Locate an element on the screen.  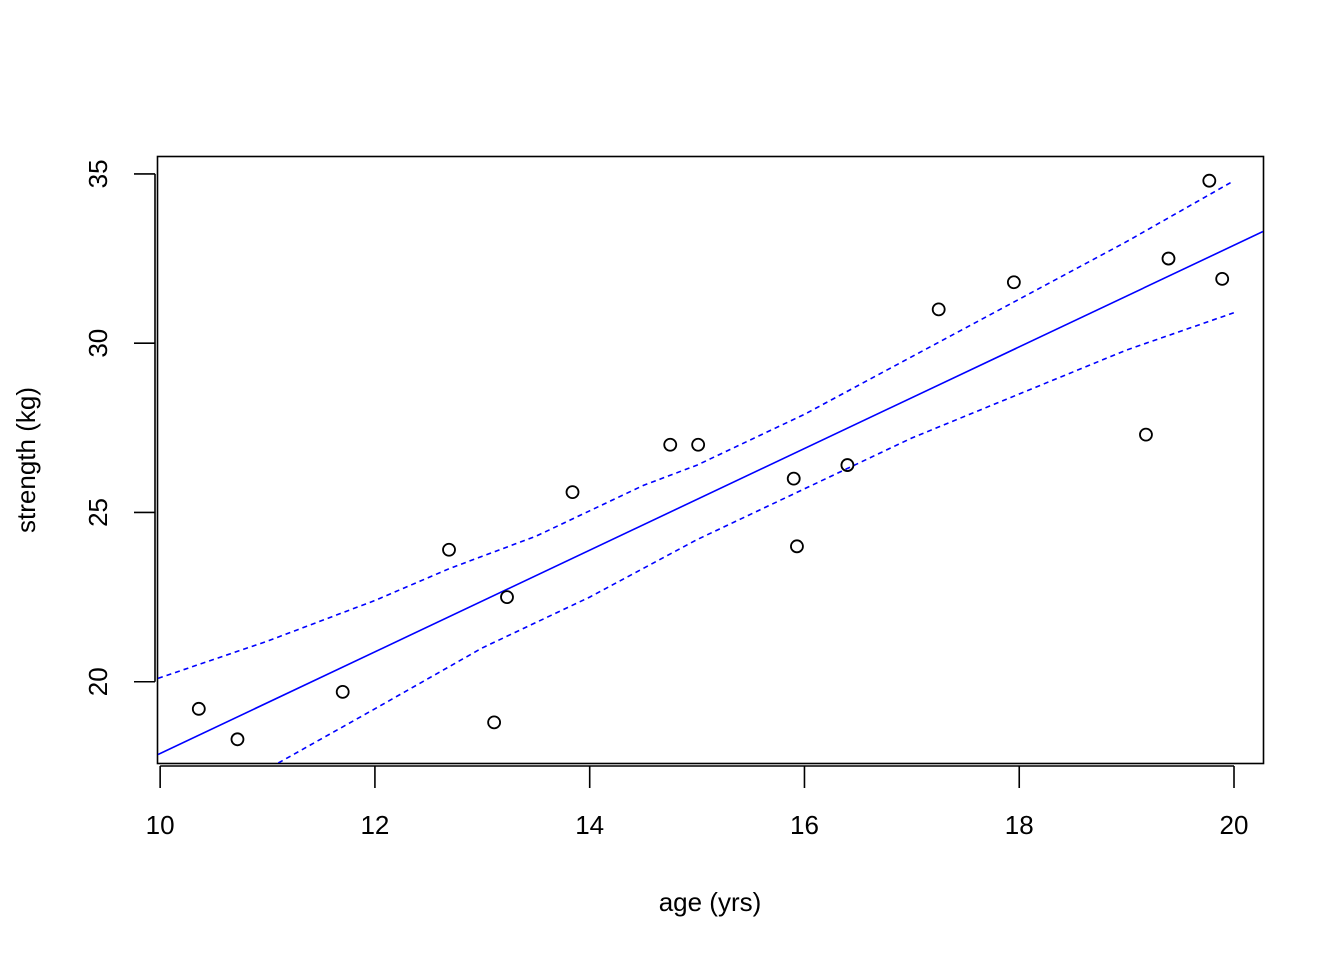
x-tick-label: 16 is located at coordinates (804, 825).